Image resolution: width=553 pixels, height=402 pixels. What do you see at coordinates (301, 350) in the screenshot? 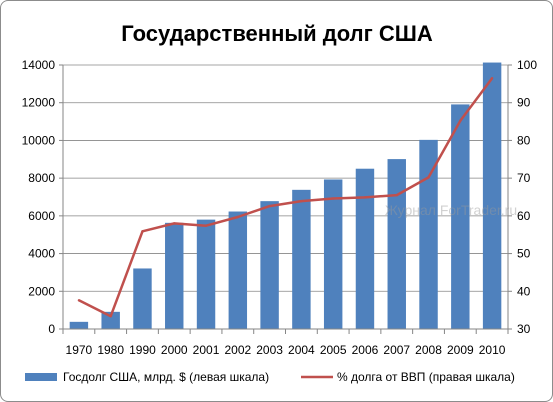
I see `x-tick-label: 2004` at bounding box center [301, 350].